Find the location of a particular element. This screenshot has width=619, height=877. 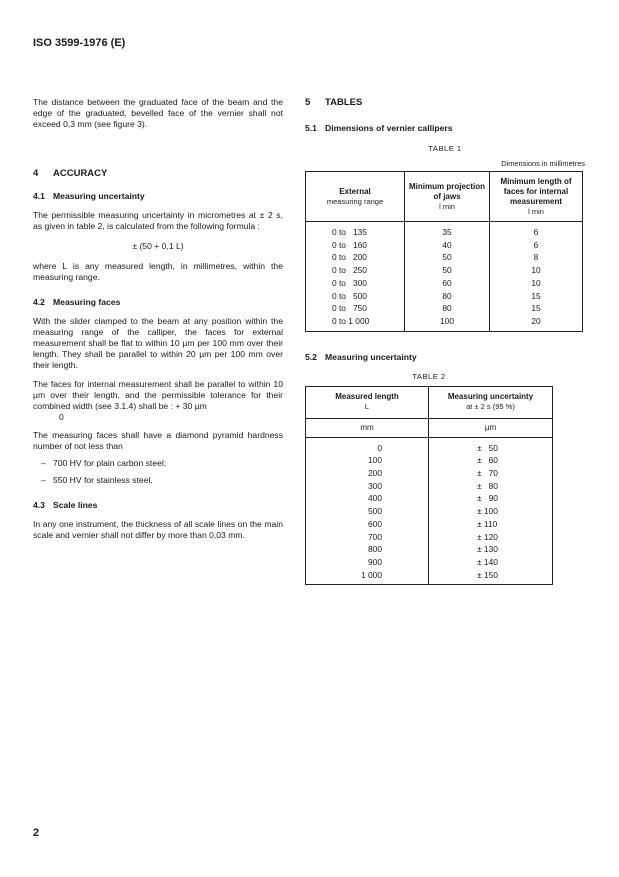

column-header: External measuring range is located at coordinates (355, 196).